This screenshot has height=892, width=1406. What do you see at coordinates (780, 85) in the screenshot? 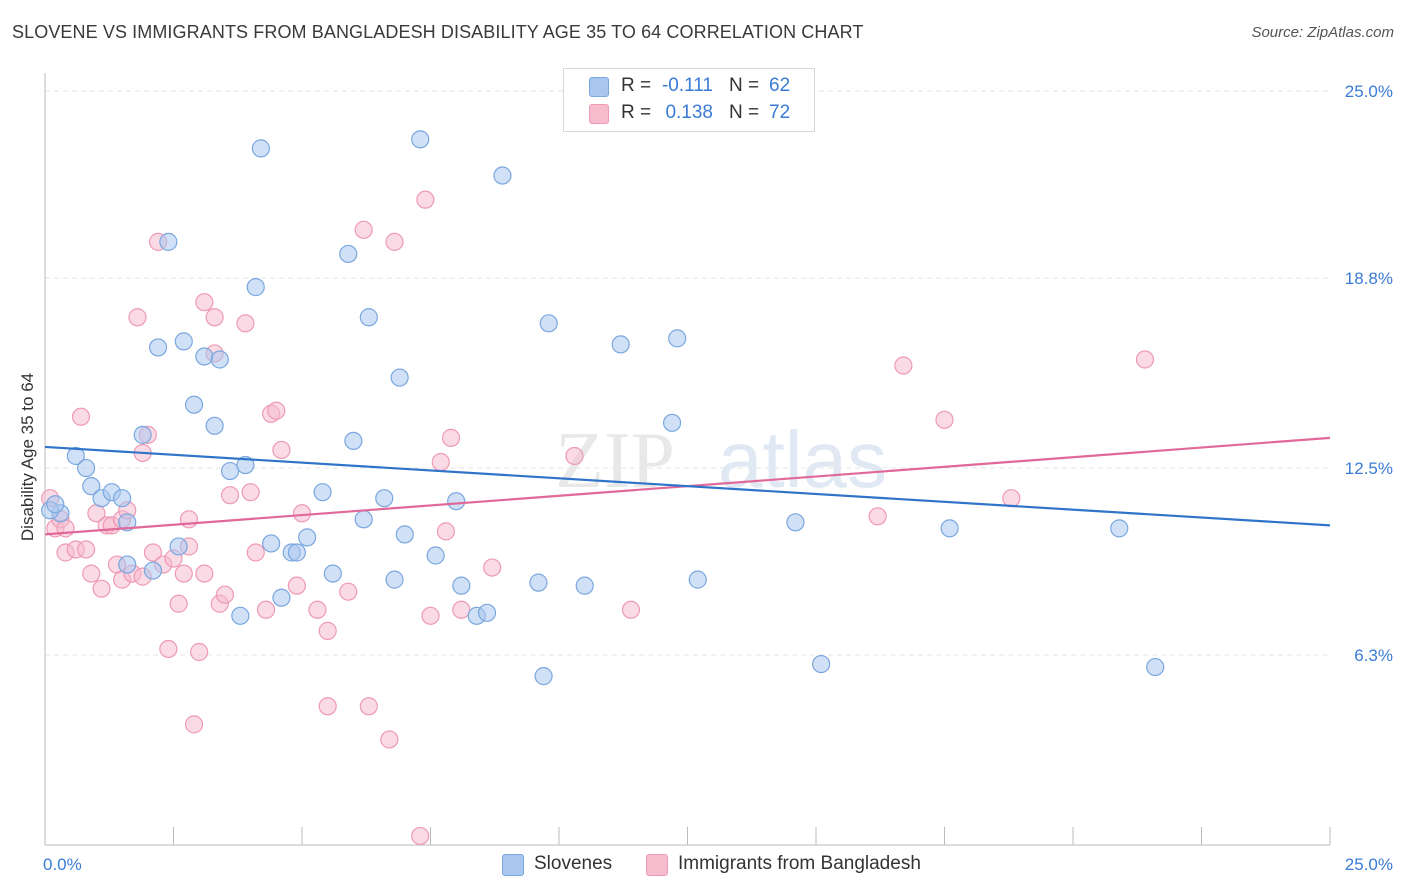
I see `legend-n-value: 62` at bounding box center [780, 85].